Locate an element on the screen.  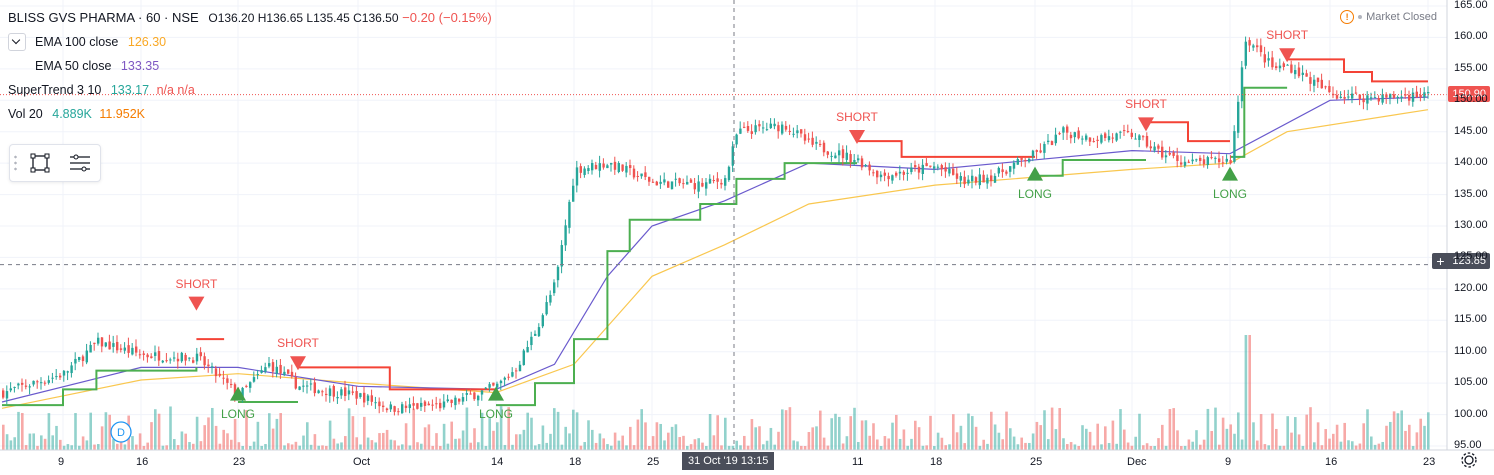
collapse-legend-button is located at coordinates (17, 41).